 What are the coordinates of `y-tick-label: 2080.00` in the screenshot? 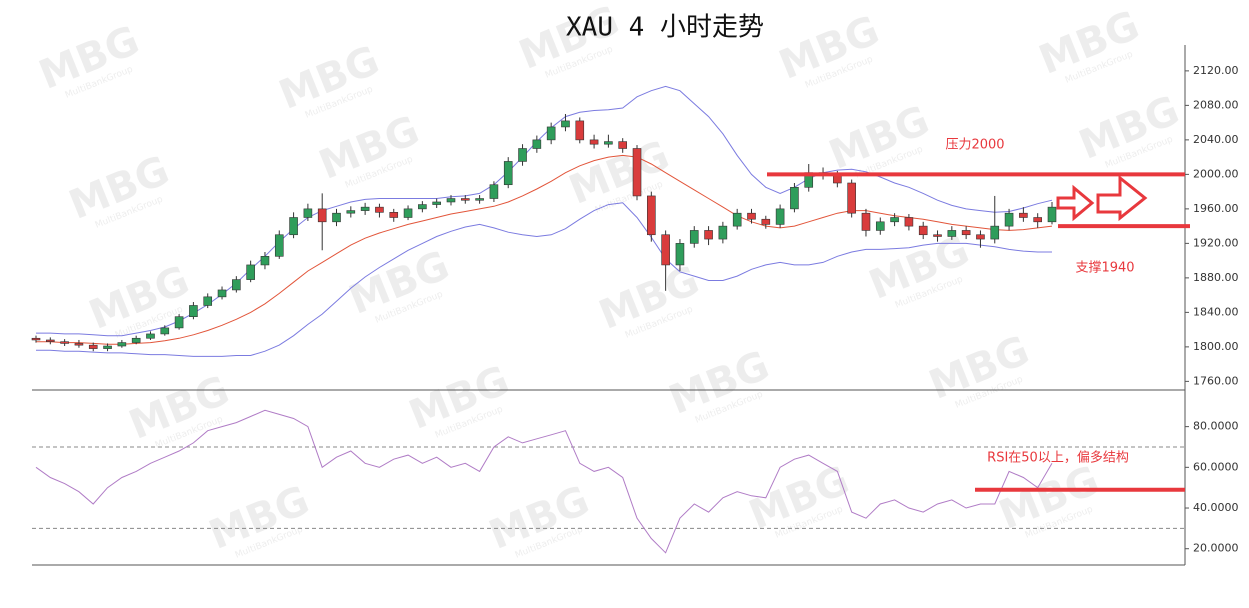 It's located at (1216, 104).